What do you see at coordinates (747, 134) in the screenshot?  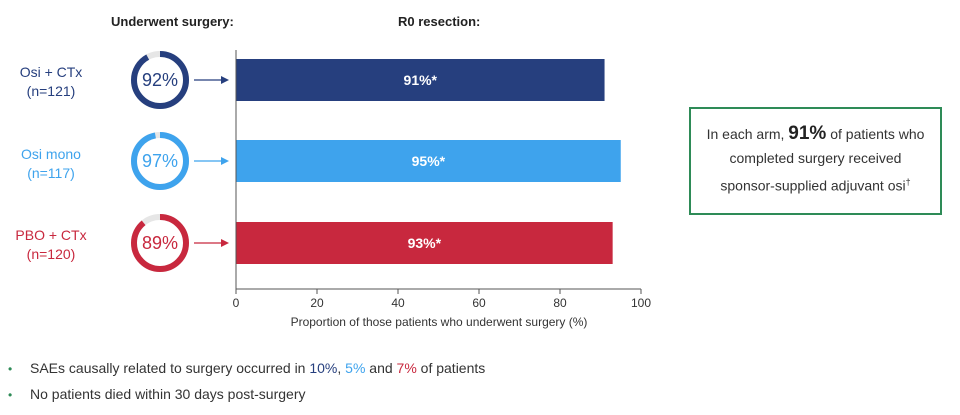 I see `callout-pre: In each arm,` at bounding box center [747, 134].